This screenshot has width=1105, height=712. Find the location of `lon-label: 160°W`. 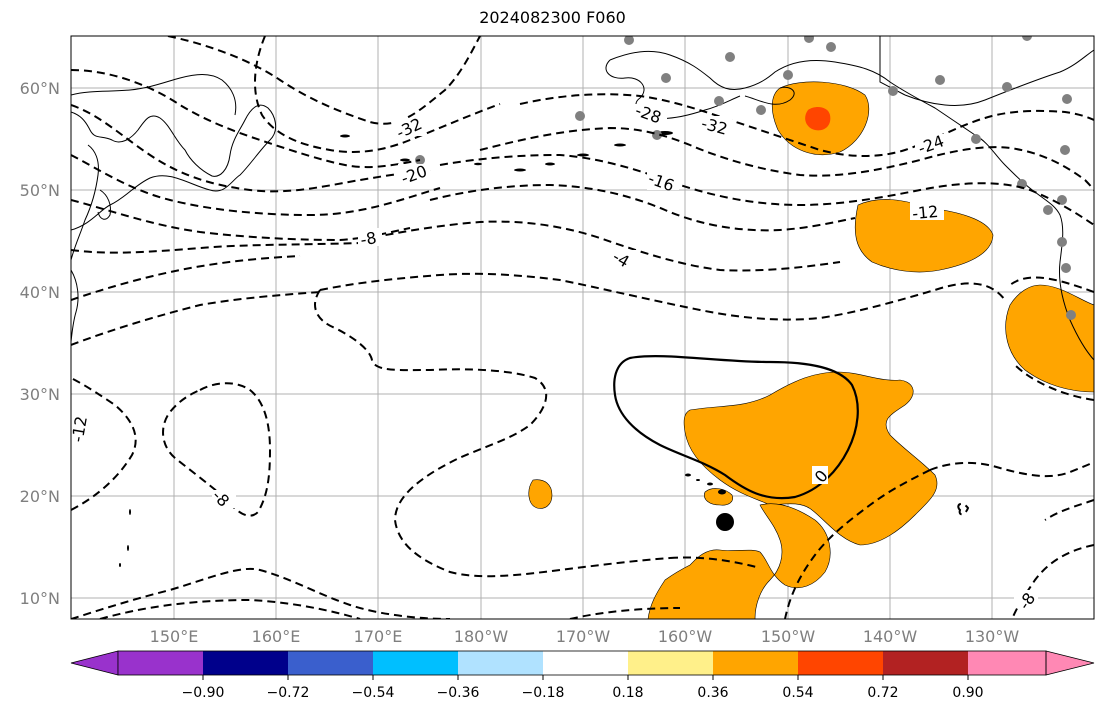

lon-label: 160°W is located at coordinates (685, 636).